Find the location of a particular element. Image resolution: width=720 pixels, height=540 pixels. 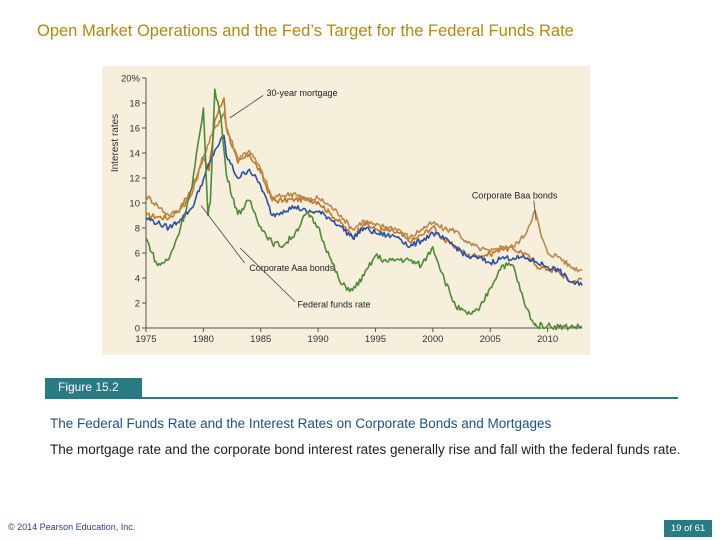

y-tick-label: 14 is located at coordinates (134, 154).